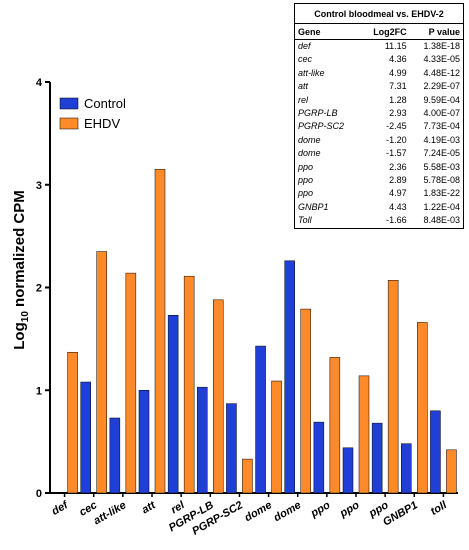 The image size is (469, 550). I want to click on stats-header-row: Gene Log2FC P value, so click(379, 32).